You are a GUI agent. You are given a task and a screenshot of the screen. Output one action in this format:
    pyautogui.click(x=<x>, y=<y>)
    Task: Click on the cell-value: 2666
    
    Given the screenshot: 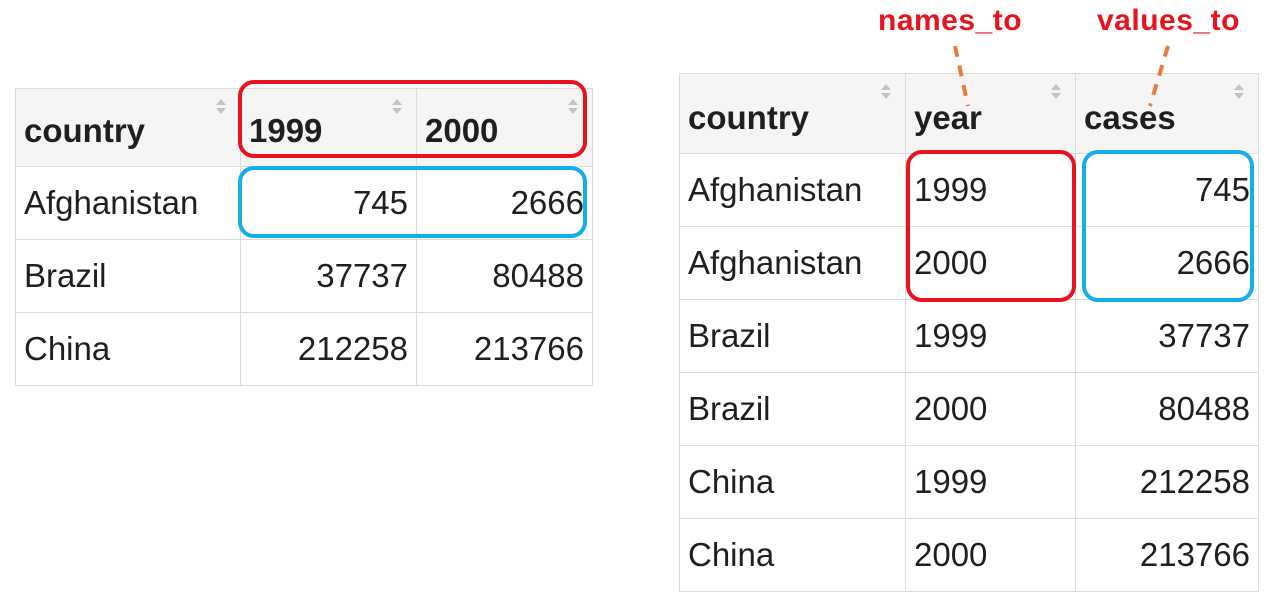 What is the action you would take?
    pyautogui.click(x=504, y=203)
    